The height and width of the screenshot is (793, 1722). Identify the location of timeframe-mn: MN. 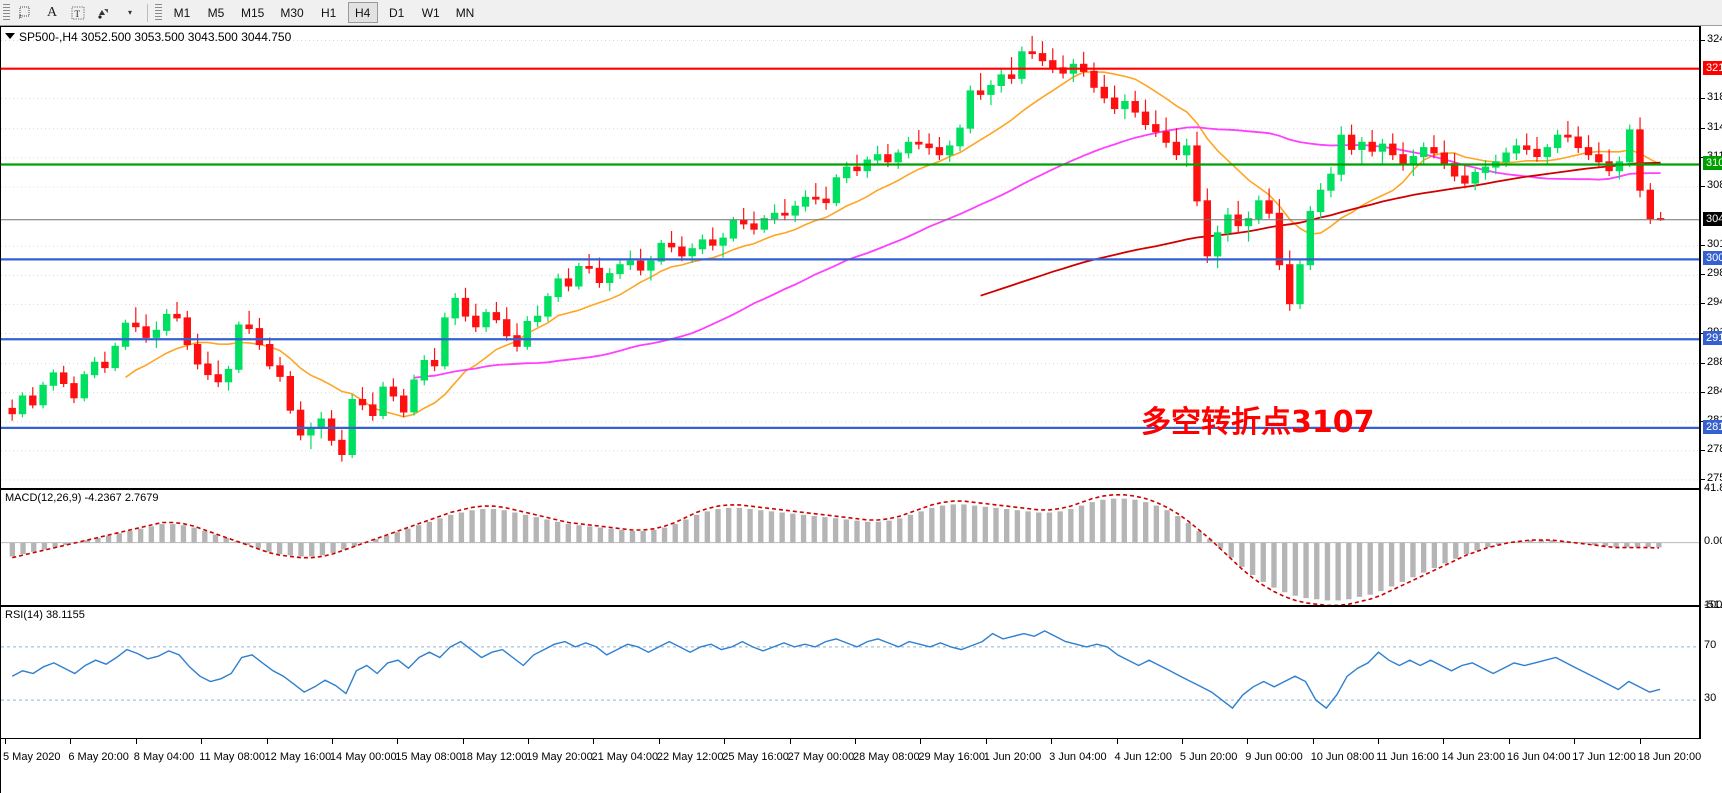
(465, 12).